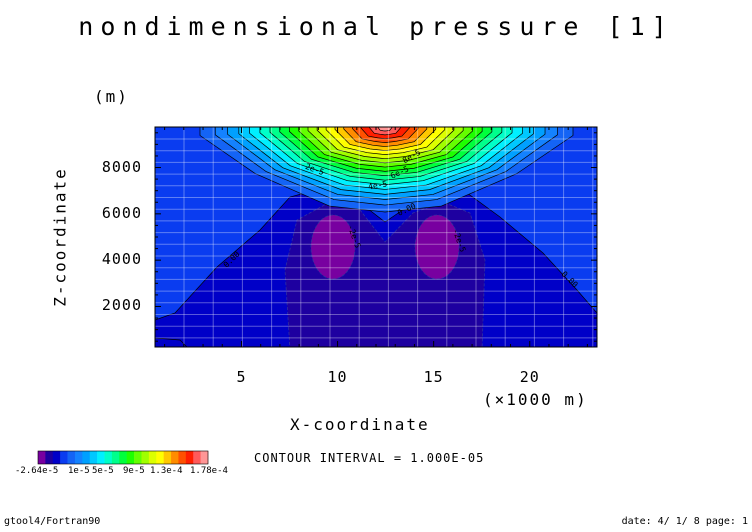  Describe the element at coordinates (437, 247) in the screenshot. I see `contour-min-right` at that location.